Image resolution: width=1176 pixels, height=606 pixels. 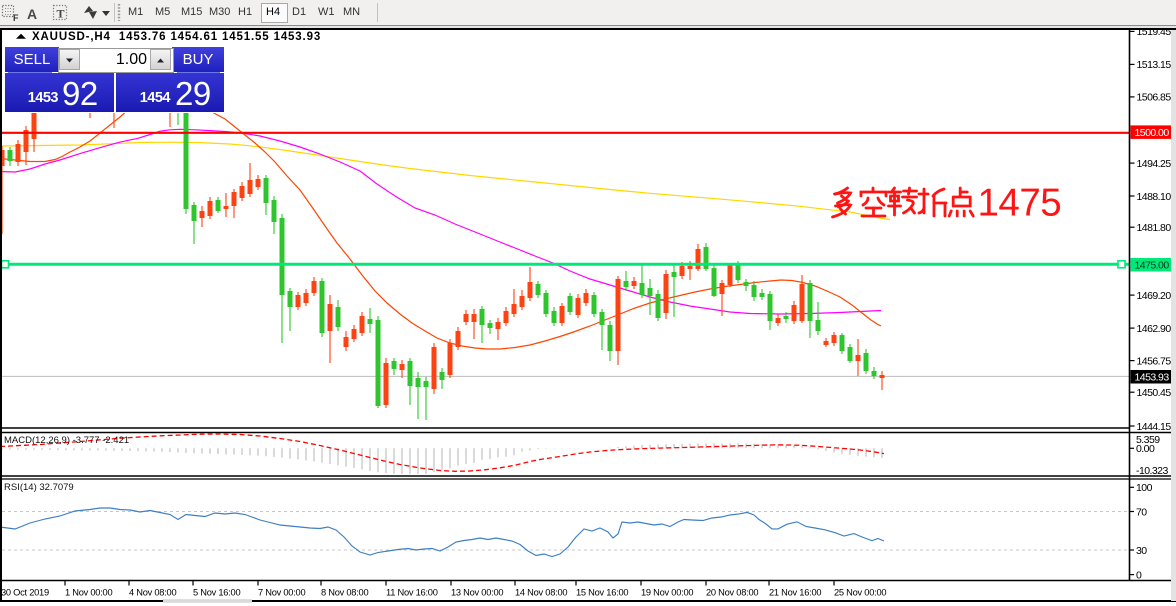 I want to click on svg-text: 1494.25, so click(x=1154, y=164).